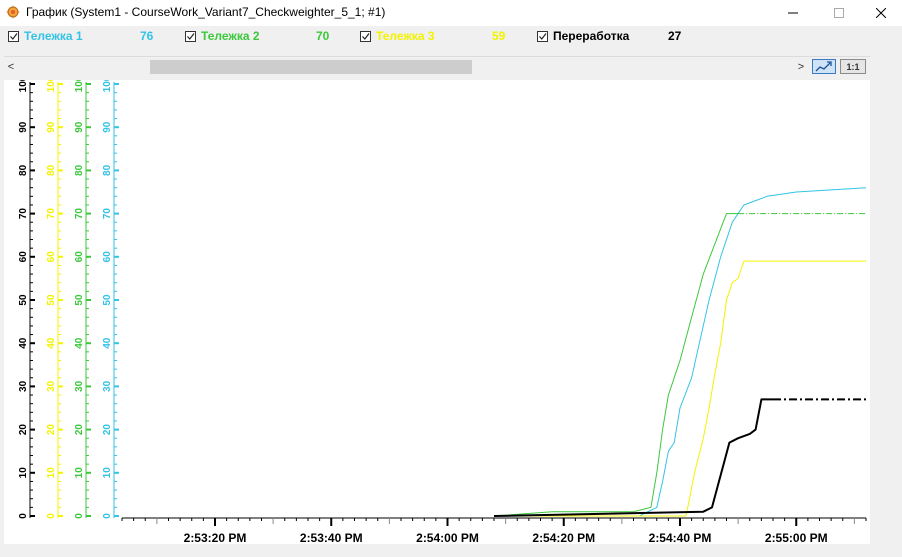  I want to click on checkbox-processing, so click(542, 36).